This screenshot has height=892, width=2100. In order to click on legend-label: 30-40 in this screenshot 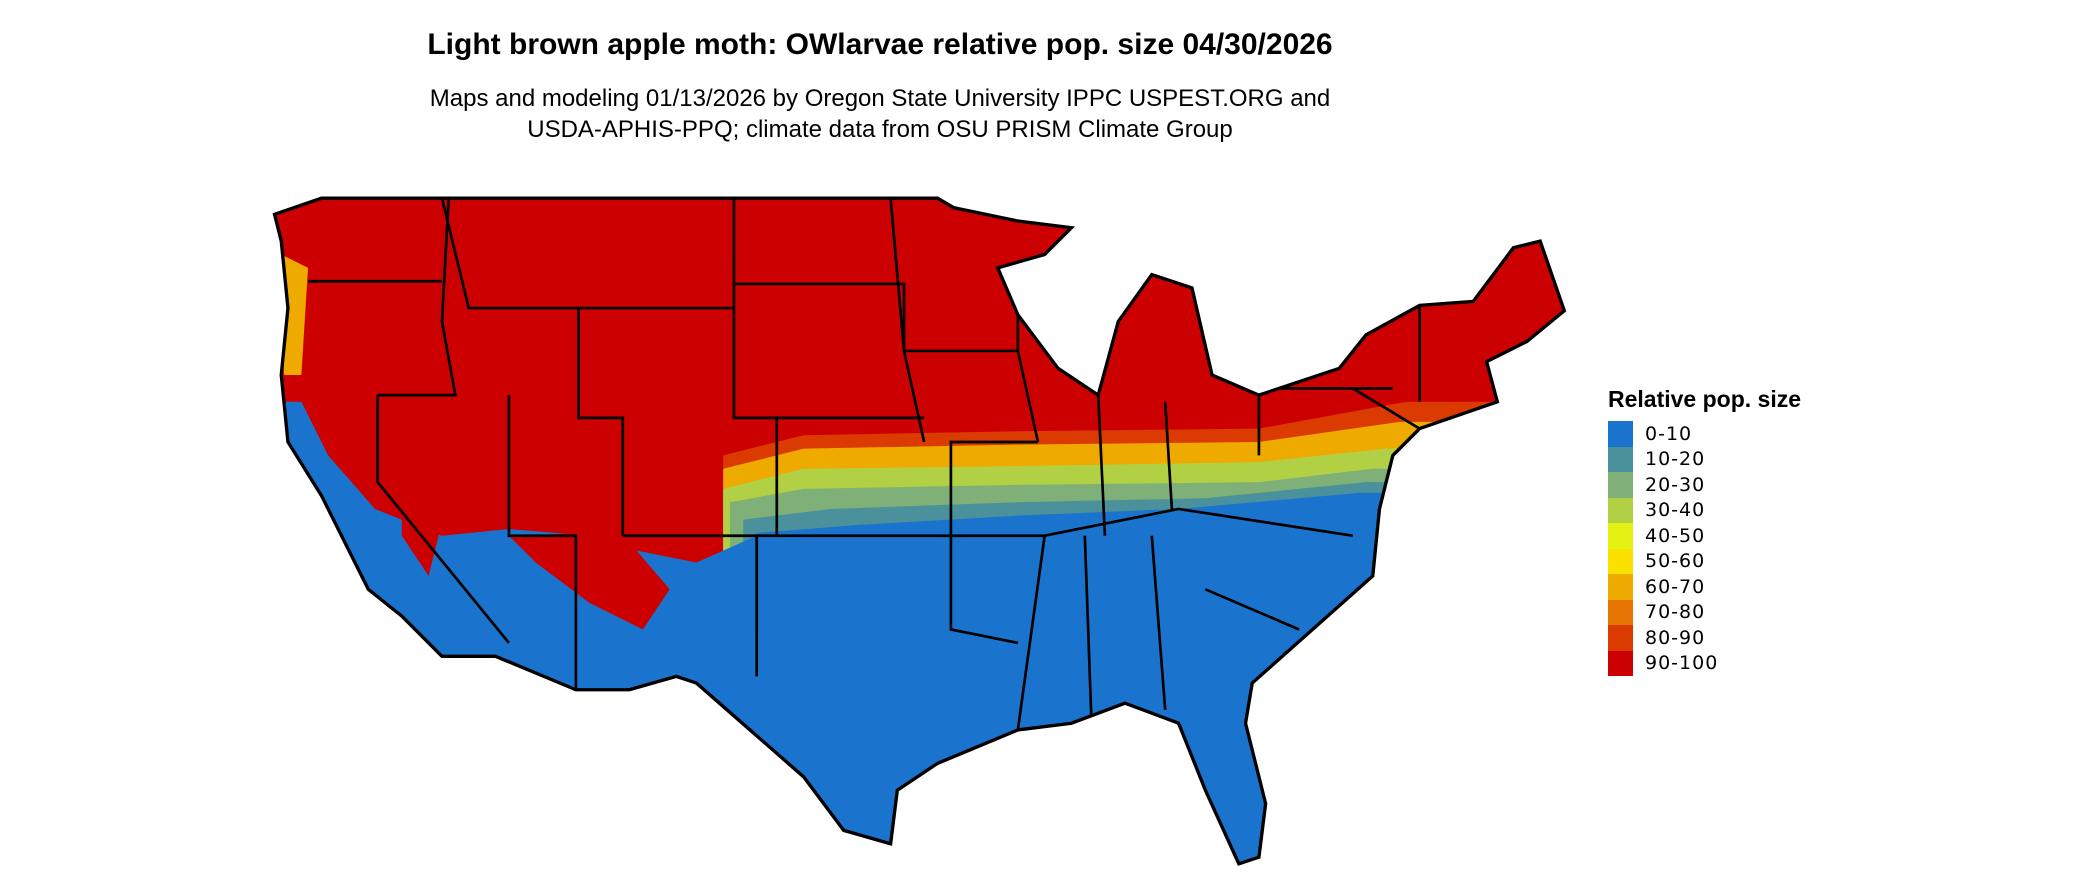, I will do `click(1675, 510)`.